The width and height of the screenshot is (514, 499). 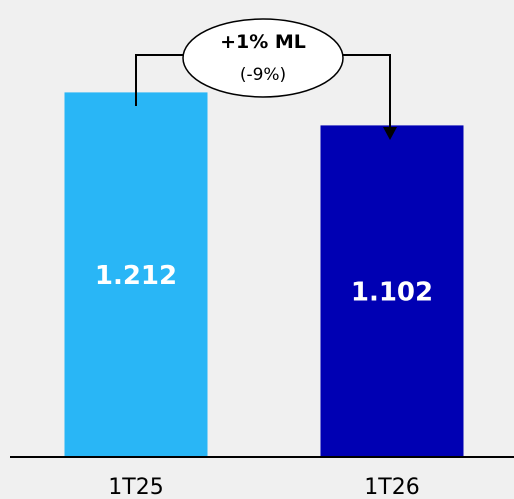 What do you see at coordinates (160, 80) in the screenshot?
I see `annotation-left-bracket` at bounding box center [160, 80].